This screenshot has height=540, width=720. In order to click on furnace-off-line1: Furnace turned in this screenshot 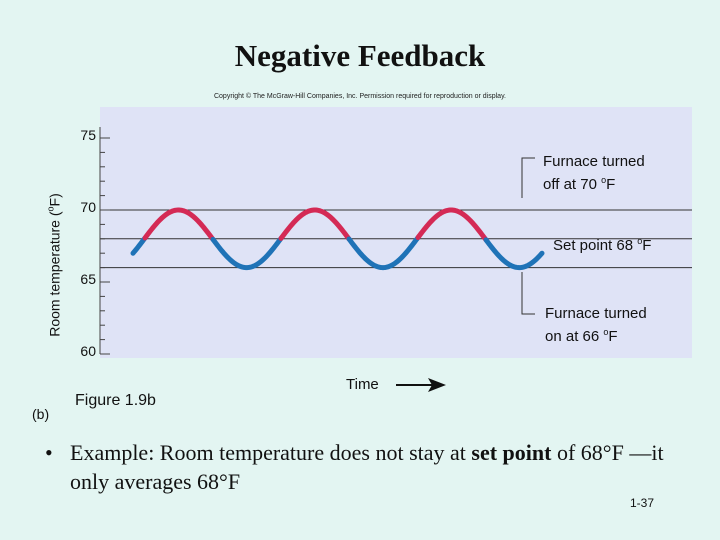, I will do `click(594, 161)`.